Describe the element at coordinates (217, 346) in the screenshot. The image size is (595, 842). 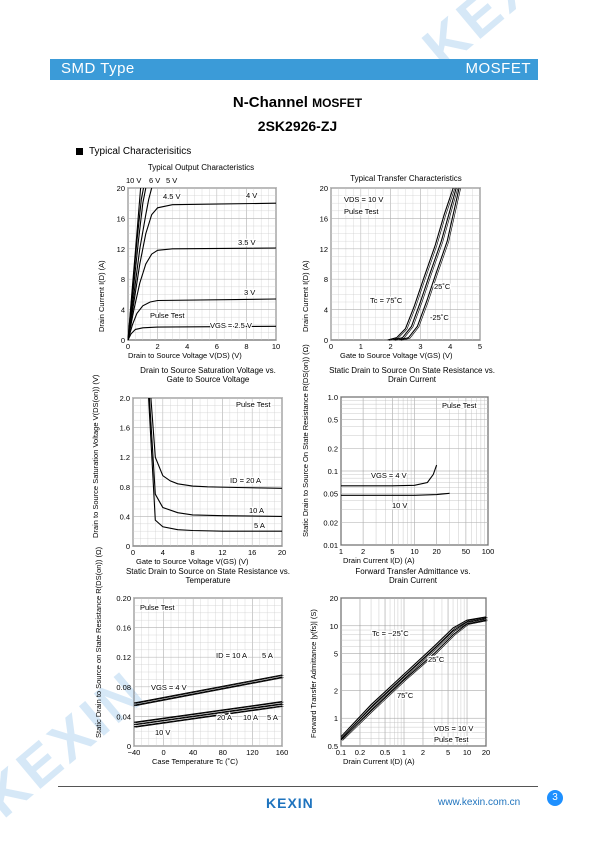
I see `x-tick-label: 6` at that location.